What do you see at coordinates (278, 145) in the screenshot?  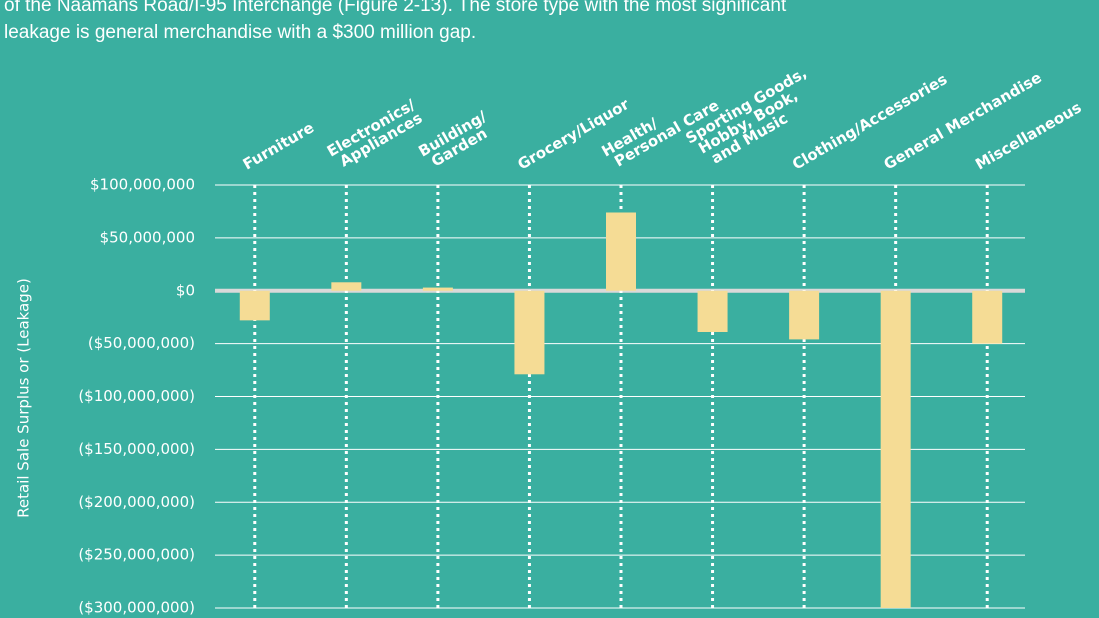 I see `x-tick-label: Furniture` at bounding box center [278, 145].